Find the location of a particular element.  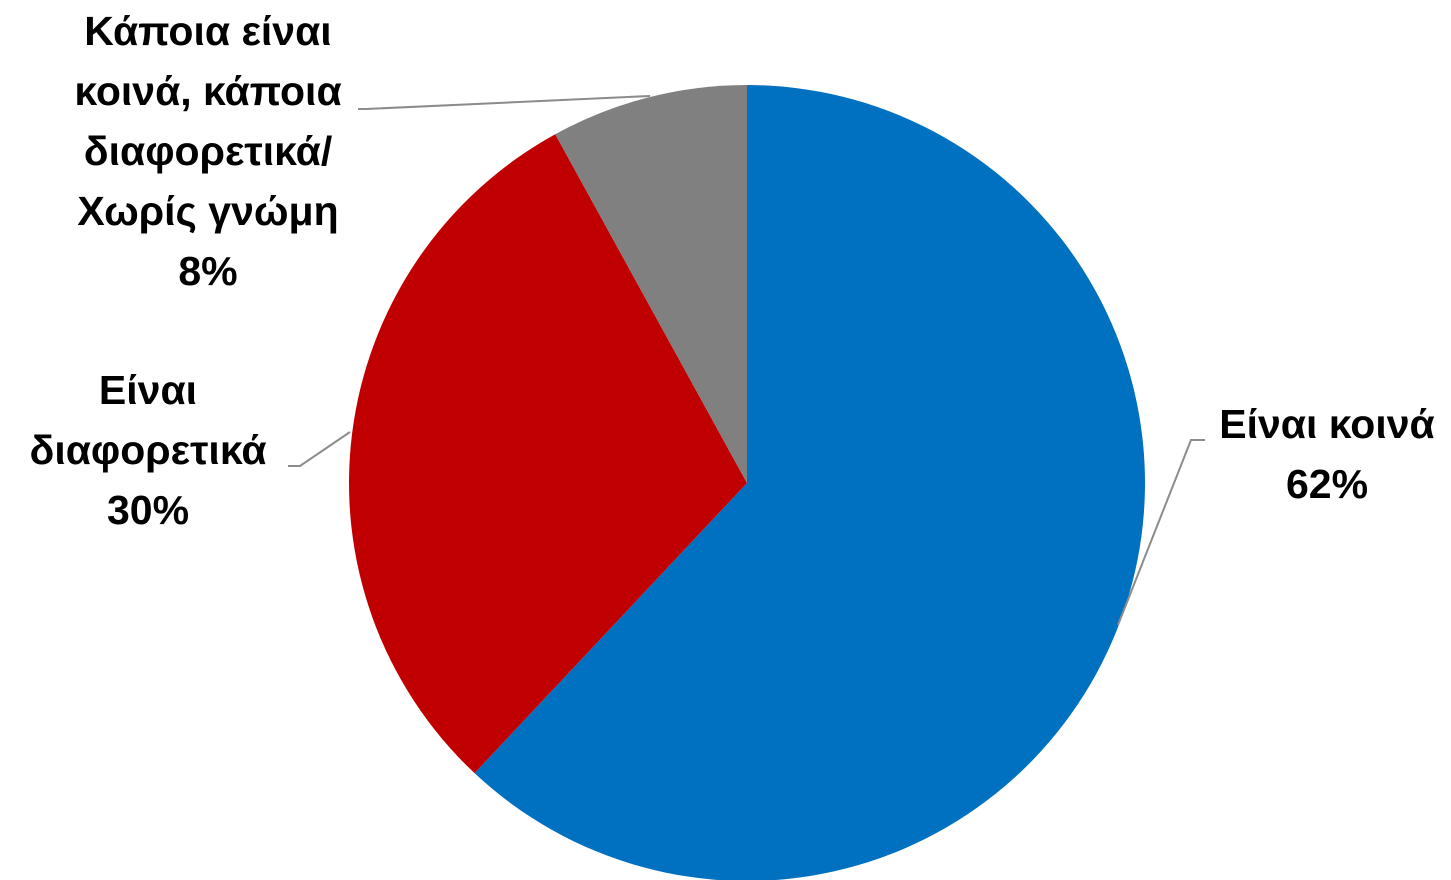

data-label-2-line-1: Είναι is located at coordinates (148, 390).